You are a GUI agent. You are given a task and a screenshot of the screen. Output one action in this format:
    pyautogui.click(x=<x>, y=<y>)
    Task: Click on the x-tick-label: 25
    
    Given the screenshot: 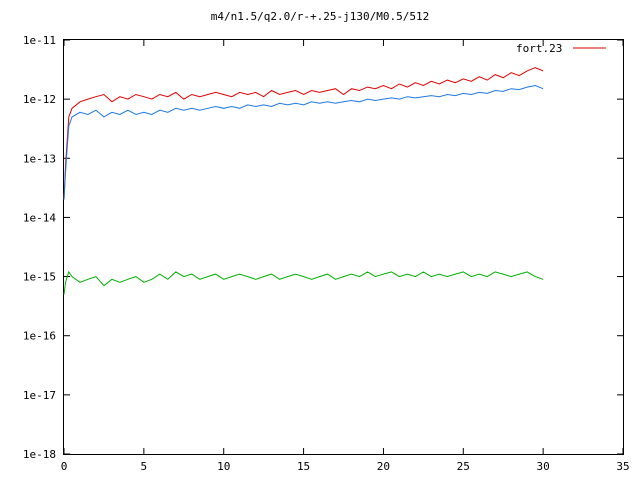 What is the action you would take?
    pyautogui.click(x=463, y=466)
    